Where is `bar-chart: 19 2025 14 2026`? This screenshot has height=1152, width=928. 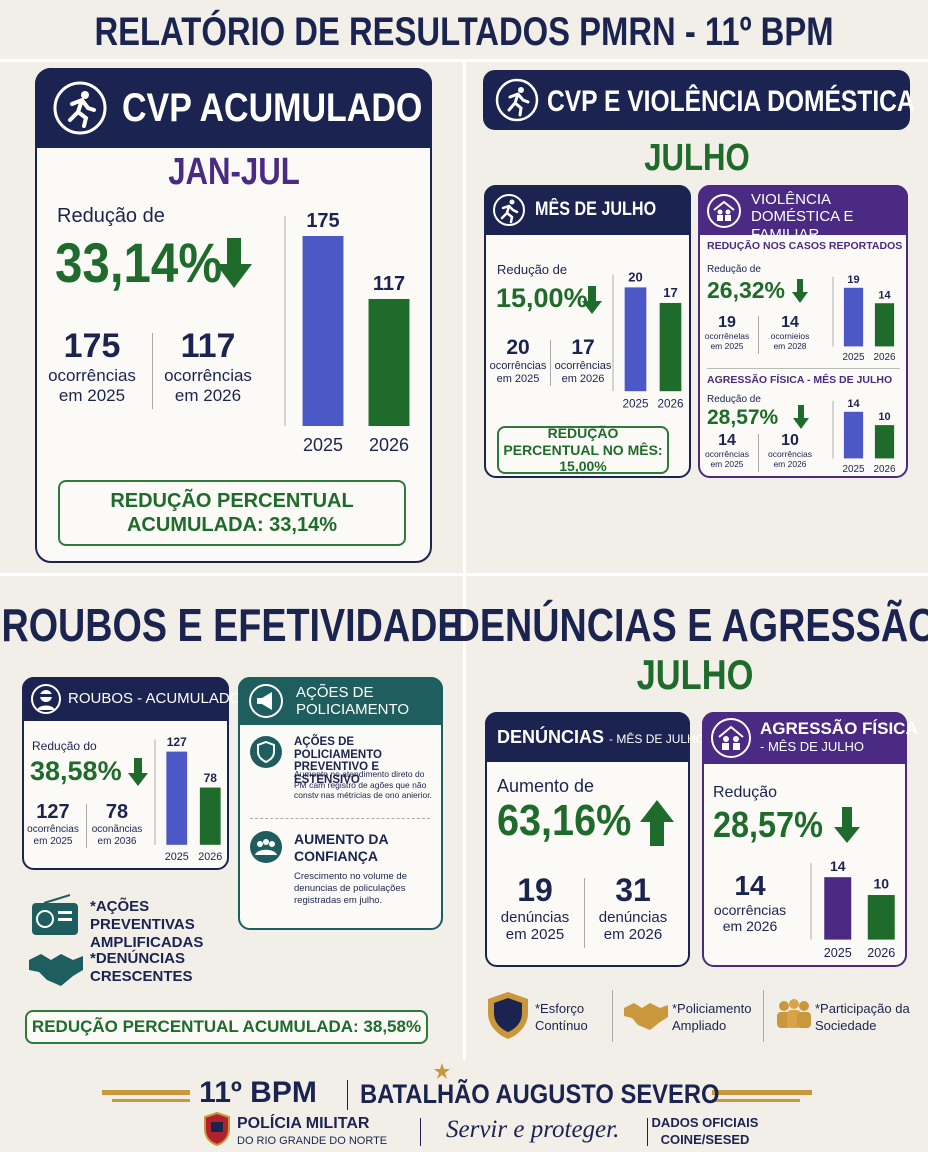 bar-chart: 19 2025 14 2026 is located at coordinates (864, 318).